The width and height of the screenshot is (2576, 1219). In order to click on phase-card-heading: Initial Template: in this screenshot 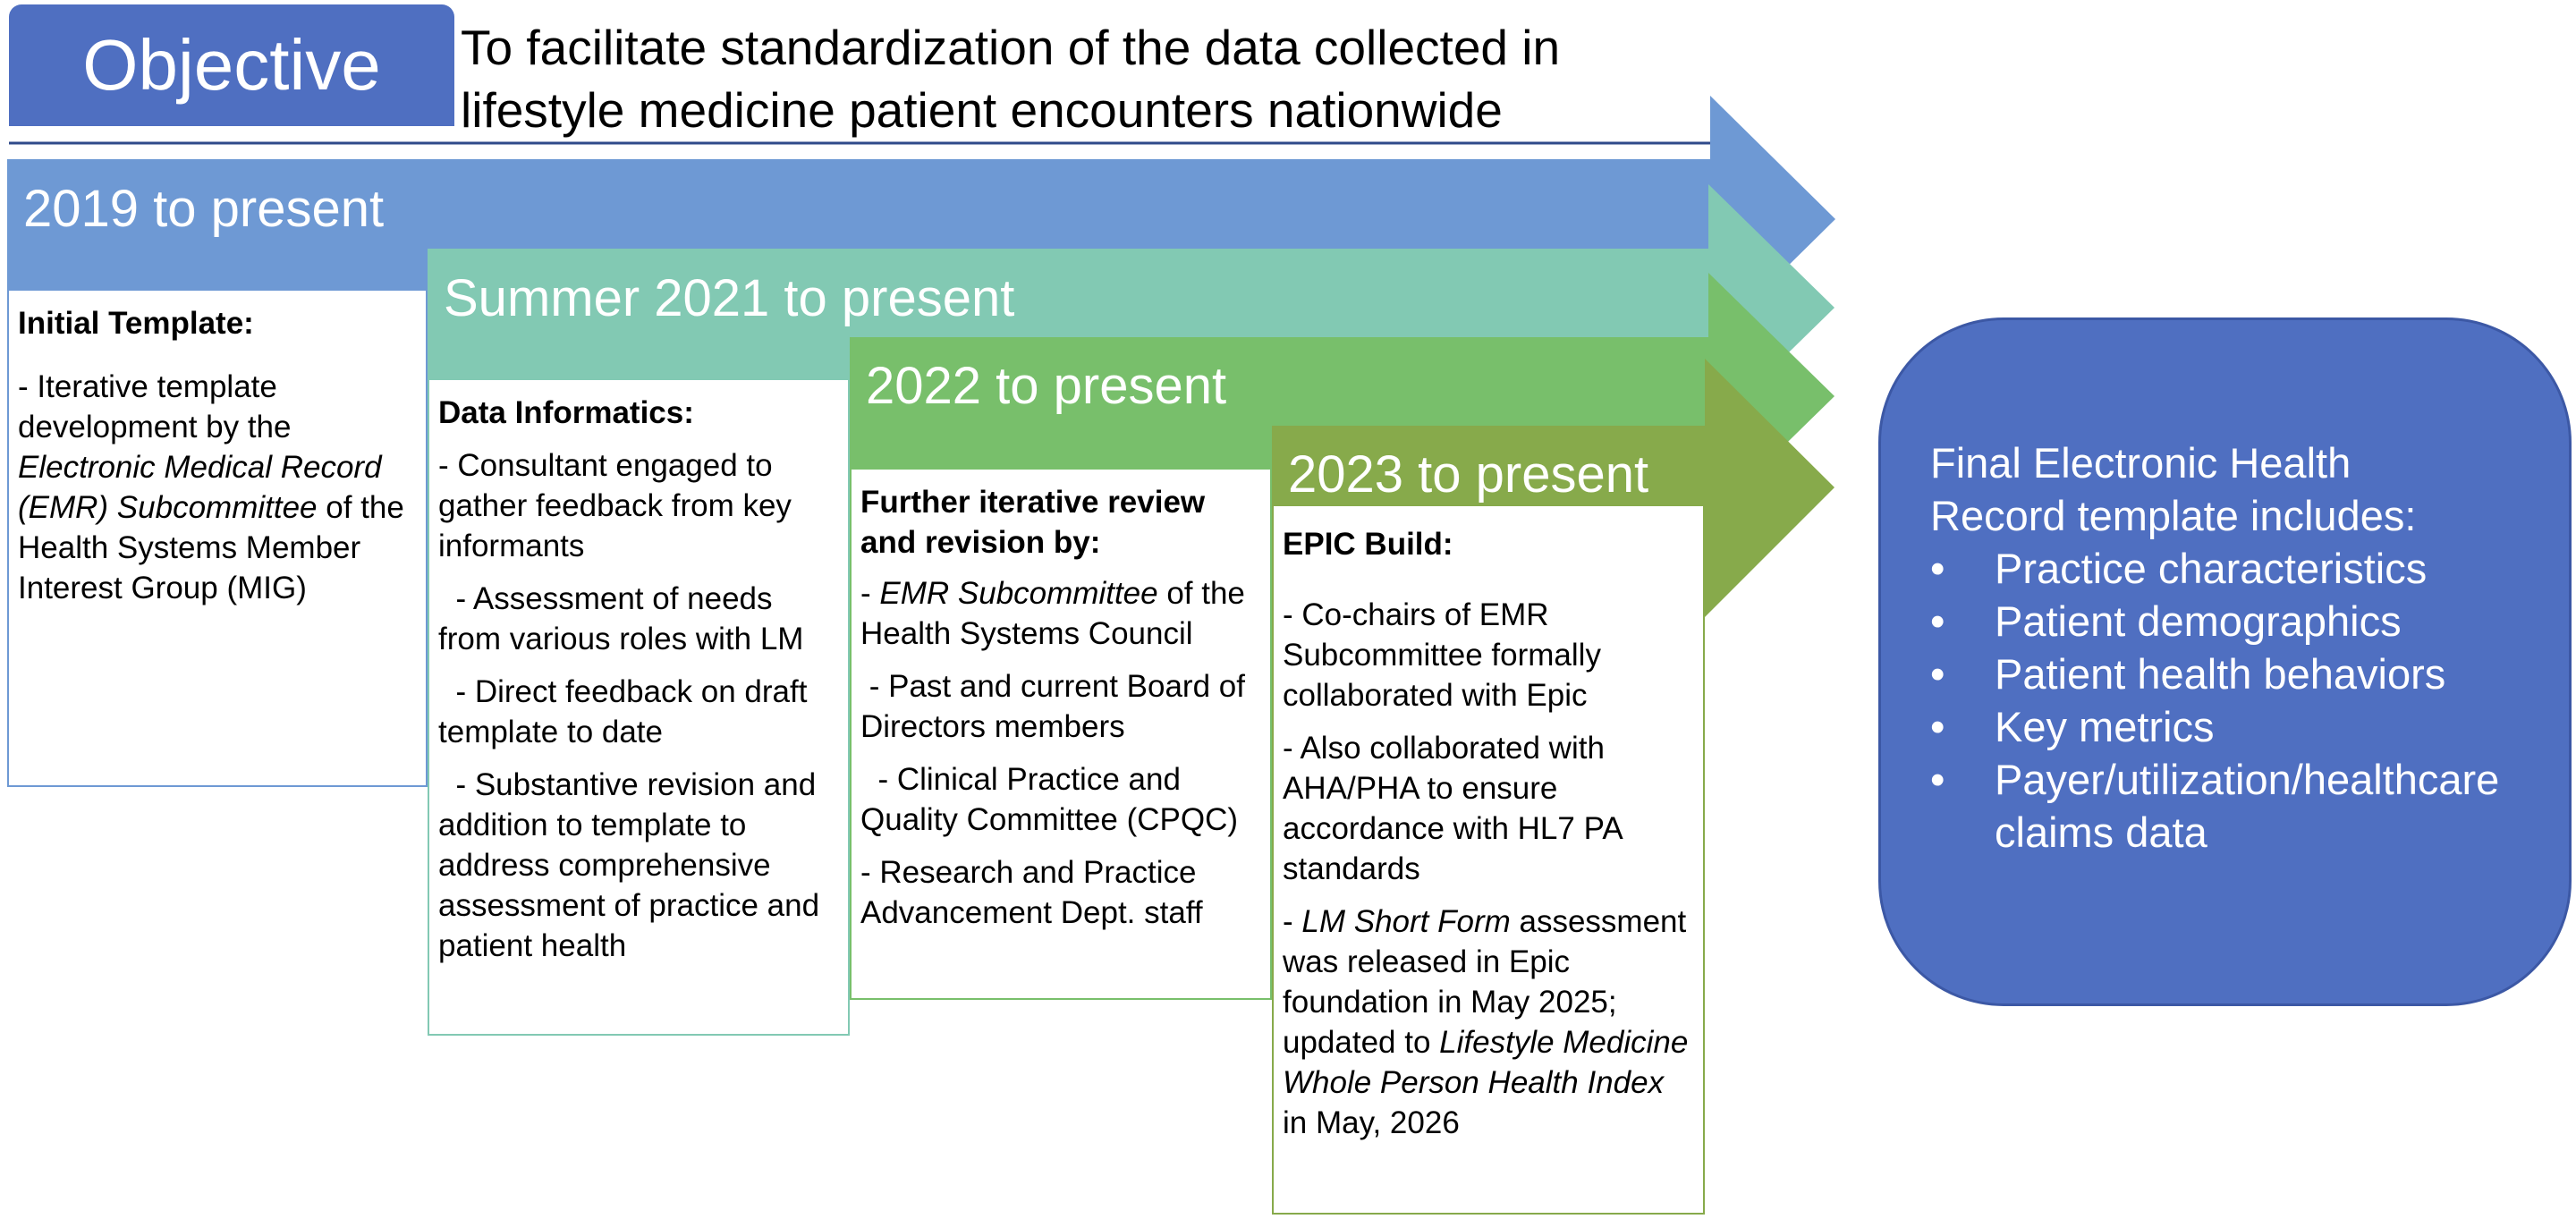, I will do `click(136, 323)`.